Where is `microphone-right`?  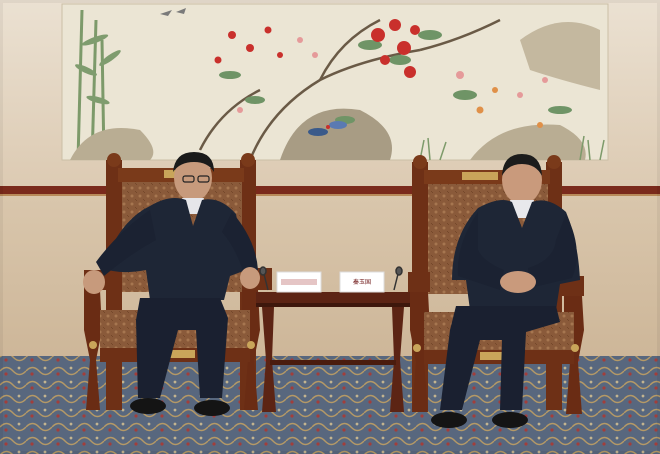 microphone-right is located at coordinates (398, 278).